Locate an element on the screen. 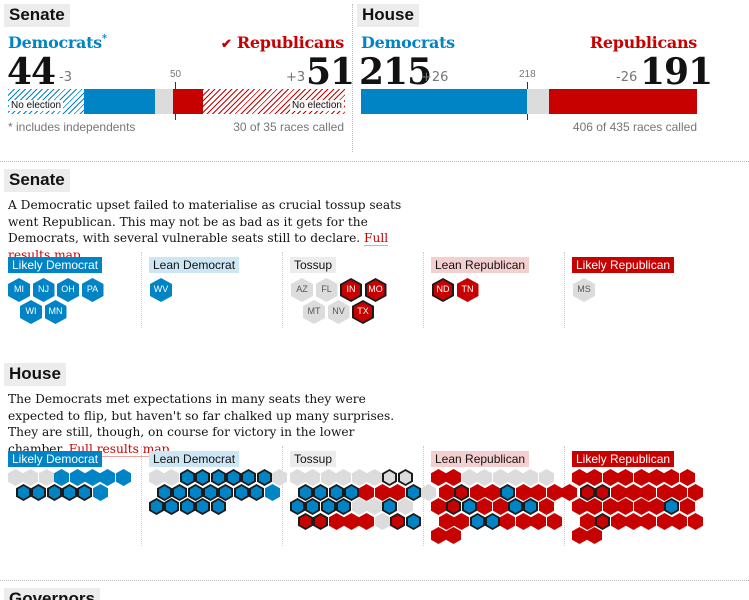  state-hex: NJ is located at coordinates (43, 290).